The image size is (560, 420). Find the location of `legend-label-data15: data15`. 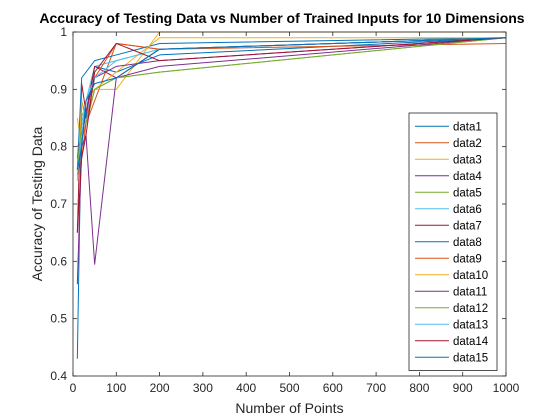

legend-label-data15: data15 is located at coordinates (470, 358).